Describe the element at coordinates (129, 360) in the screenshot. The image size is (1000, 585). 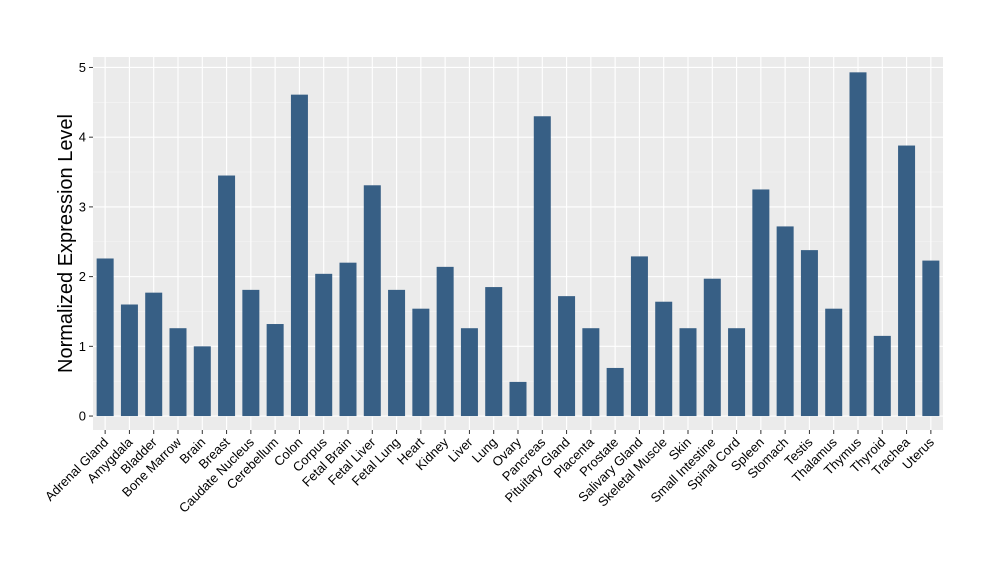
I see `bar-amygdala` at that location.